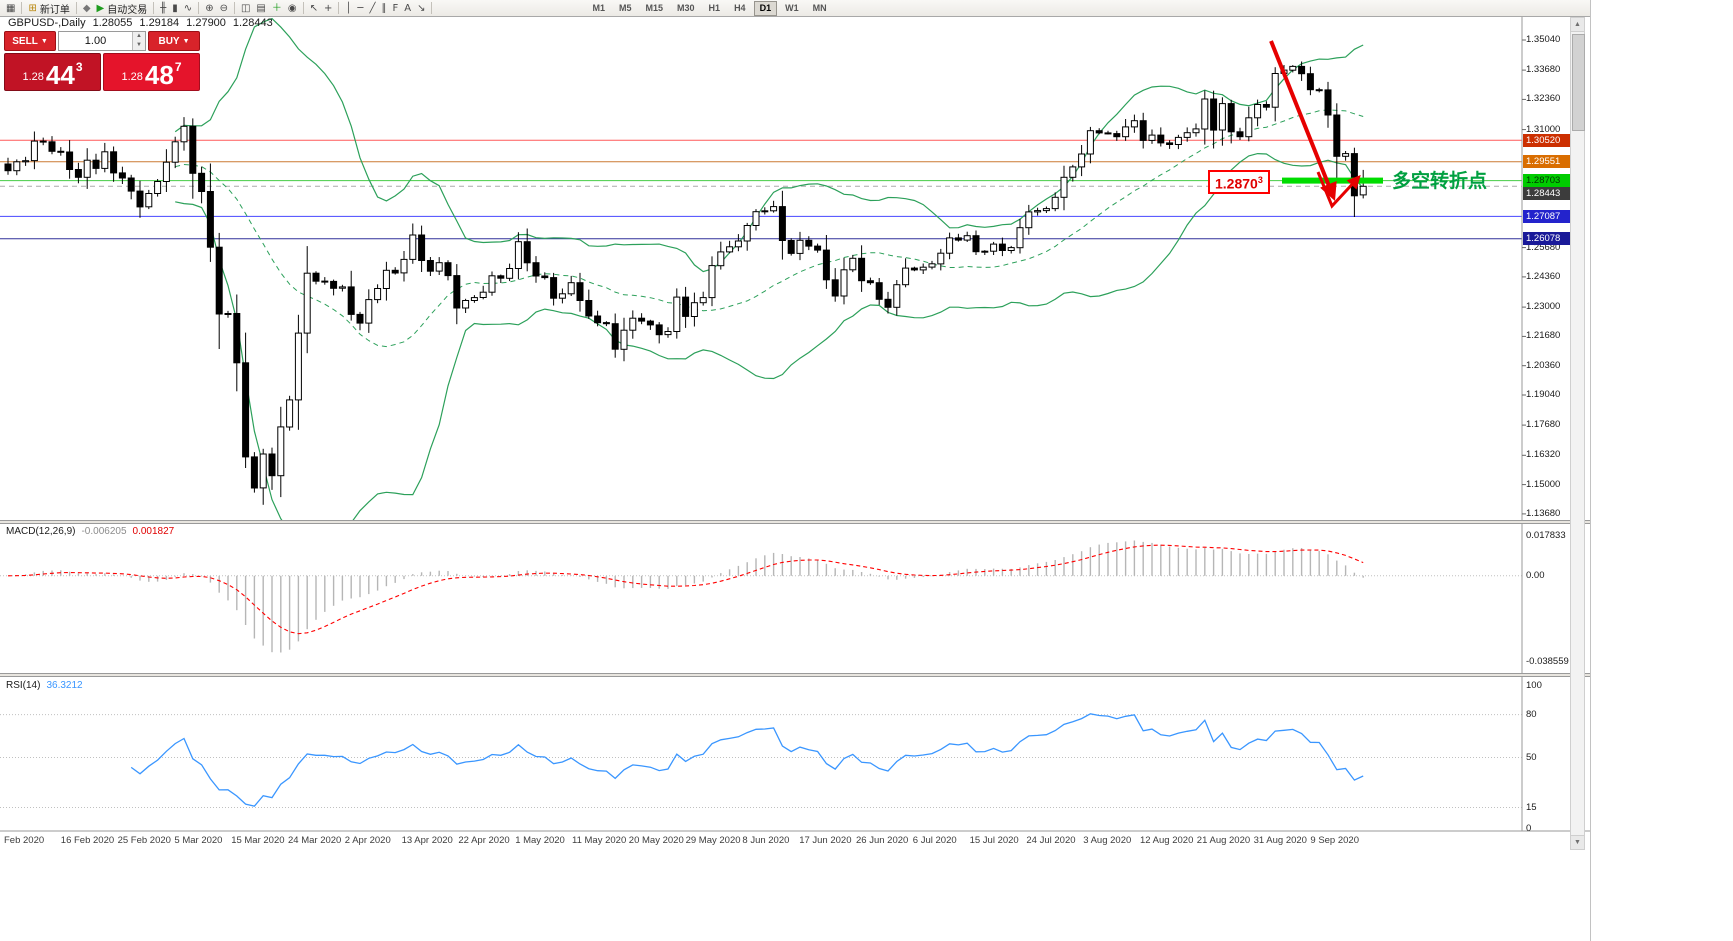  I want to click on trendline-icon: ╱, so click(372, 8).